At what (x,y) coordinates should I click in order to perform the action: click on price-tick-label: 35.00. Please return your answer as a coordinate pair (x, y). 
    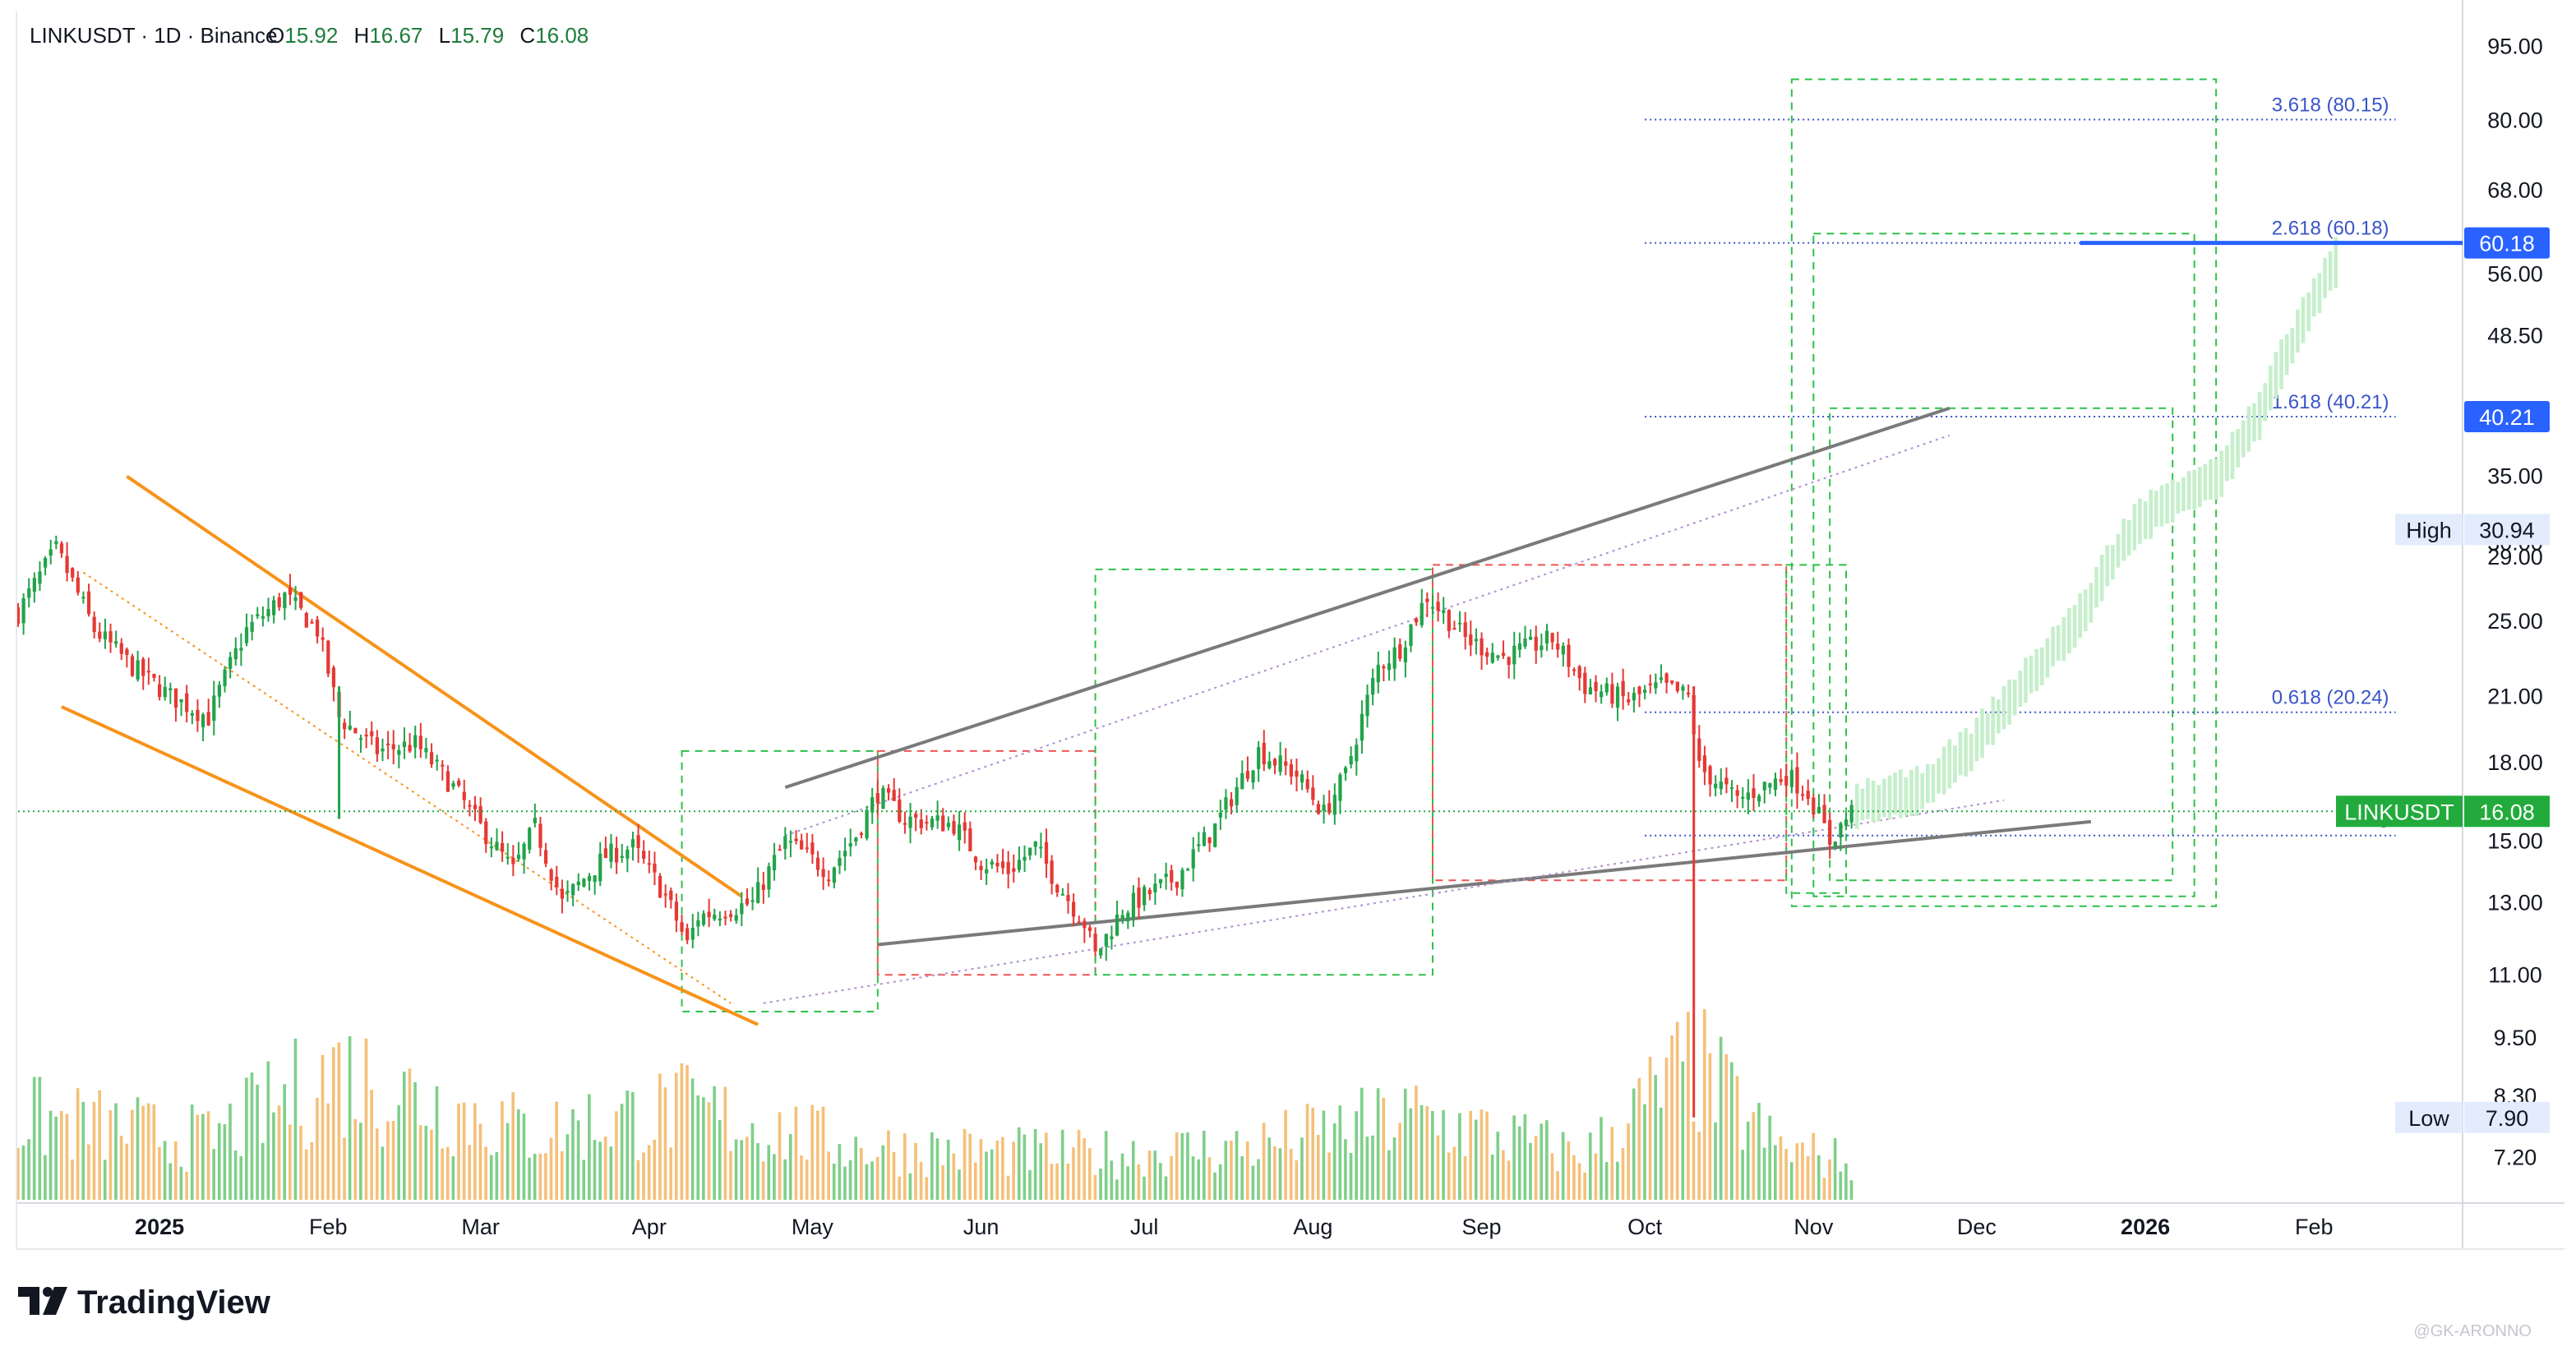
    Looking at the image, I should click on (2515, 476).